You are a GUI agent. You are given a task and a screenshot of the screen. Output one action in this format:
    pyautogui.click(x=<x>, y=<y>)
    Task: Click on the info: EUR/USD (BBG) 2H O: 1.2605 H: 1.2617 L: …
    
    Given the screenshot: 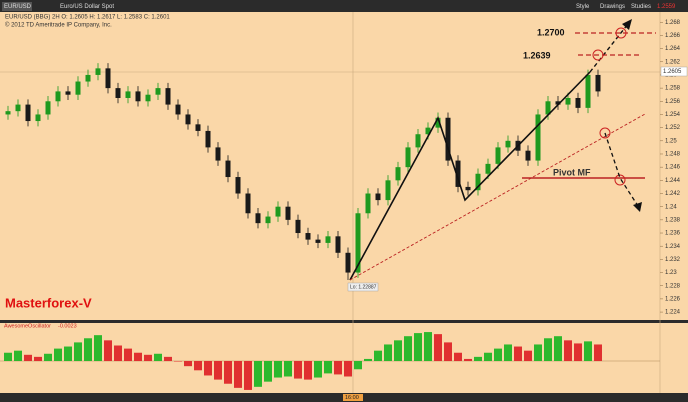 What is the action you would take?
    pyautogui.click(x=87, y=18)
    